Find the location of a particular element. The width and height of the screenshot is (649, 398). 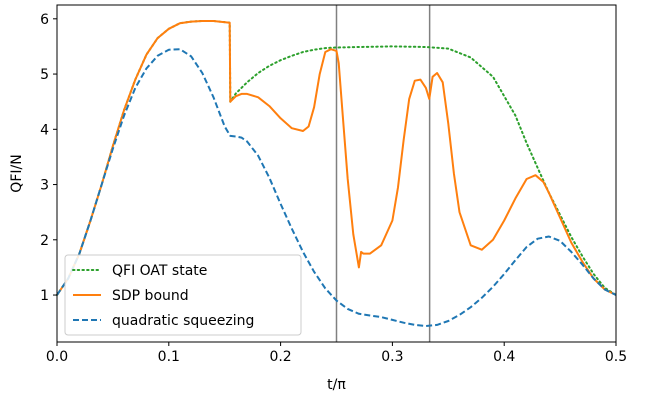

legend-label-2: SDP bound is located at coordinates (150, 296).